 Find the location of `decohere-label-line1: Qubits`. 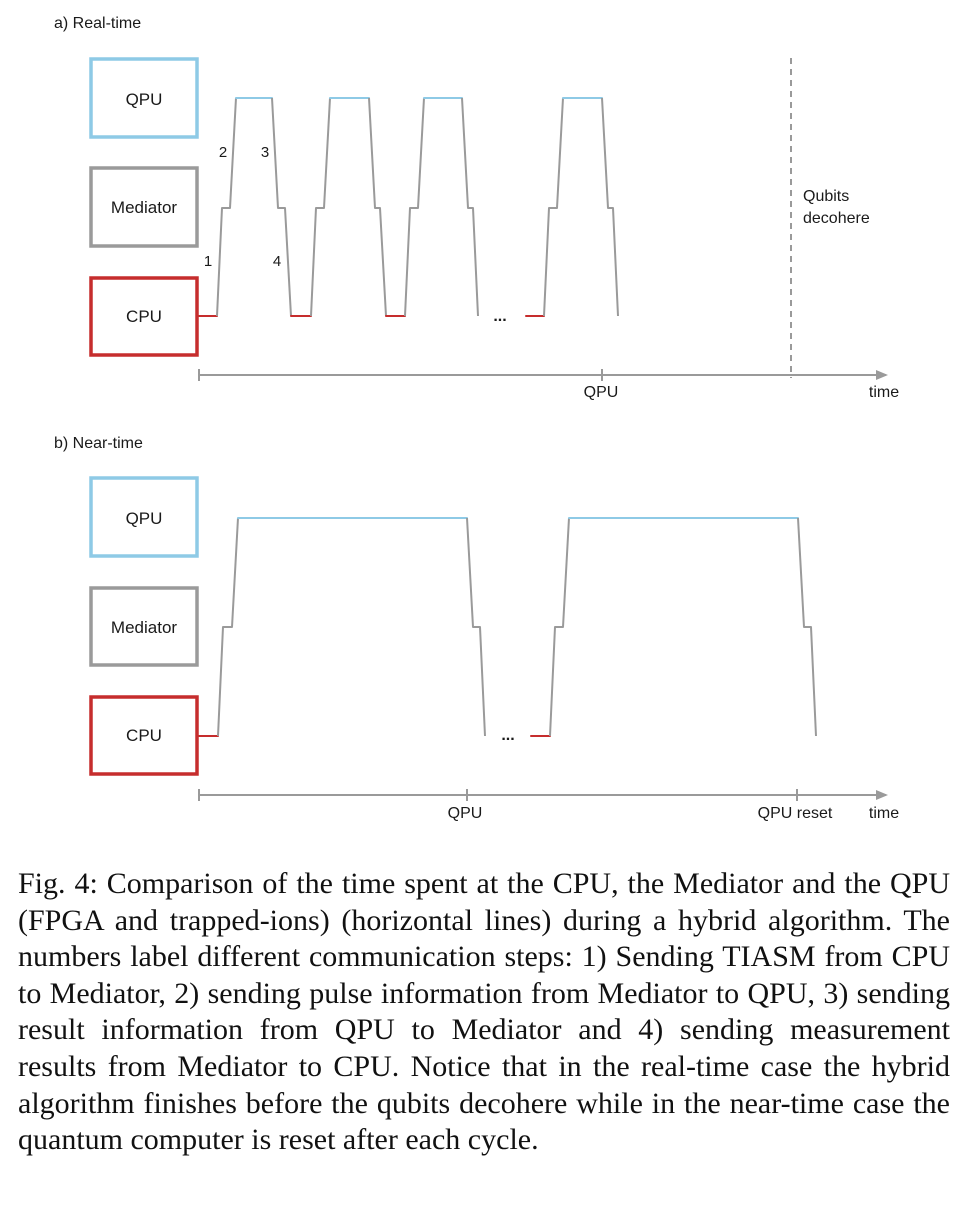

decohere-label-line1: Qubits is located at coordinates (826, 196).